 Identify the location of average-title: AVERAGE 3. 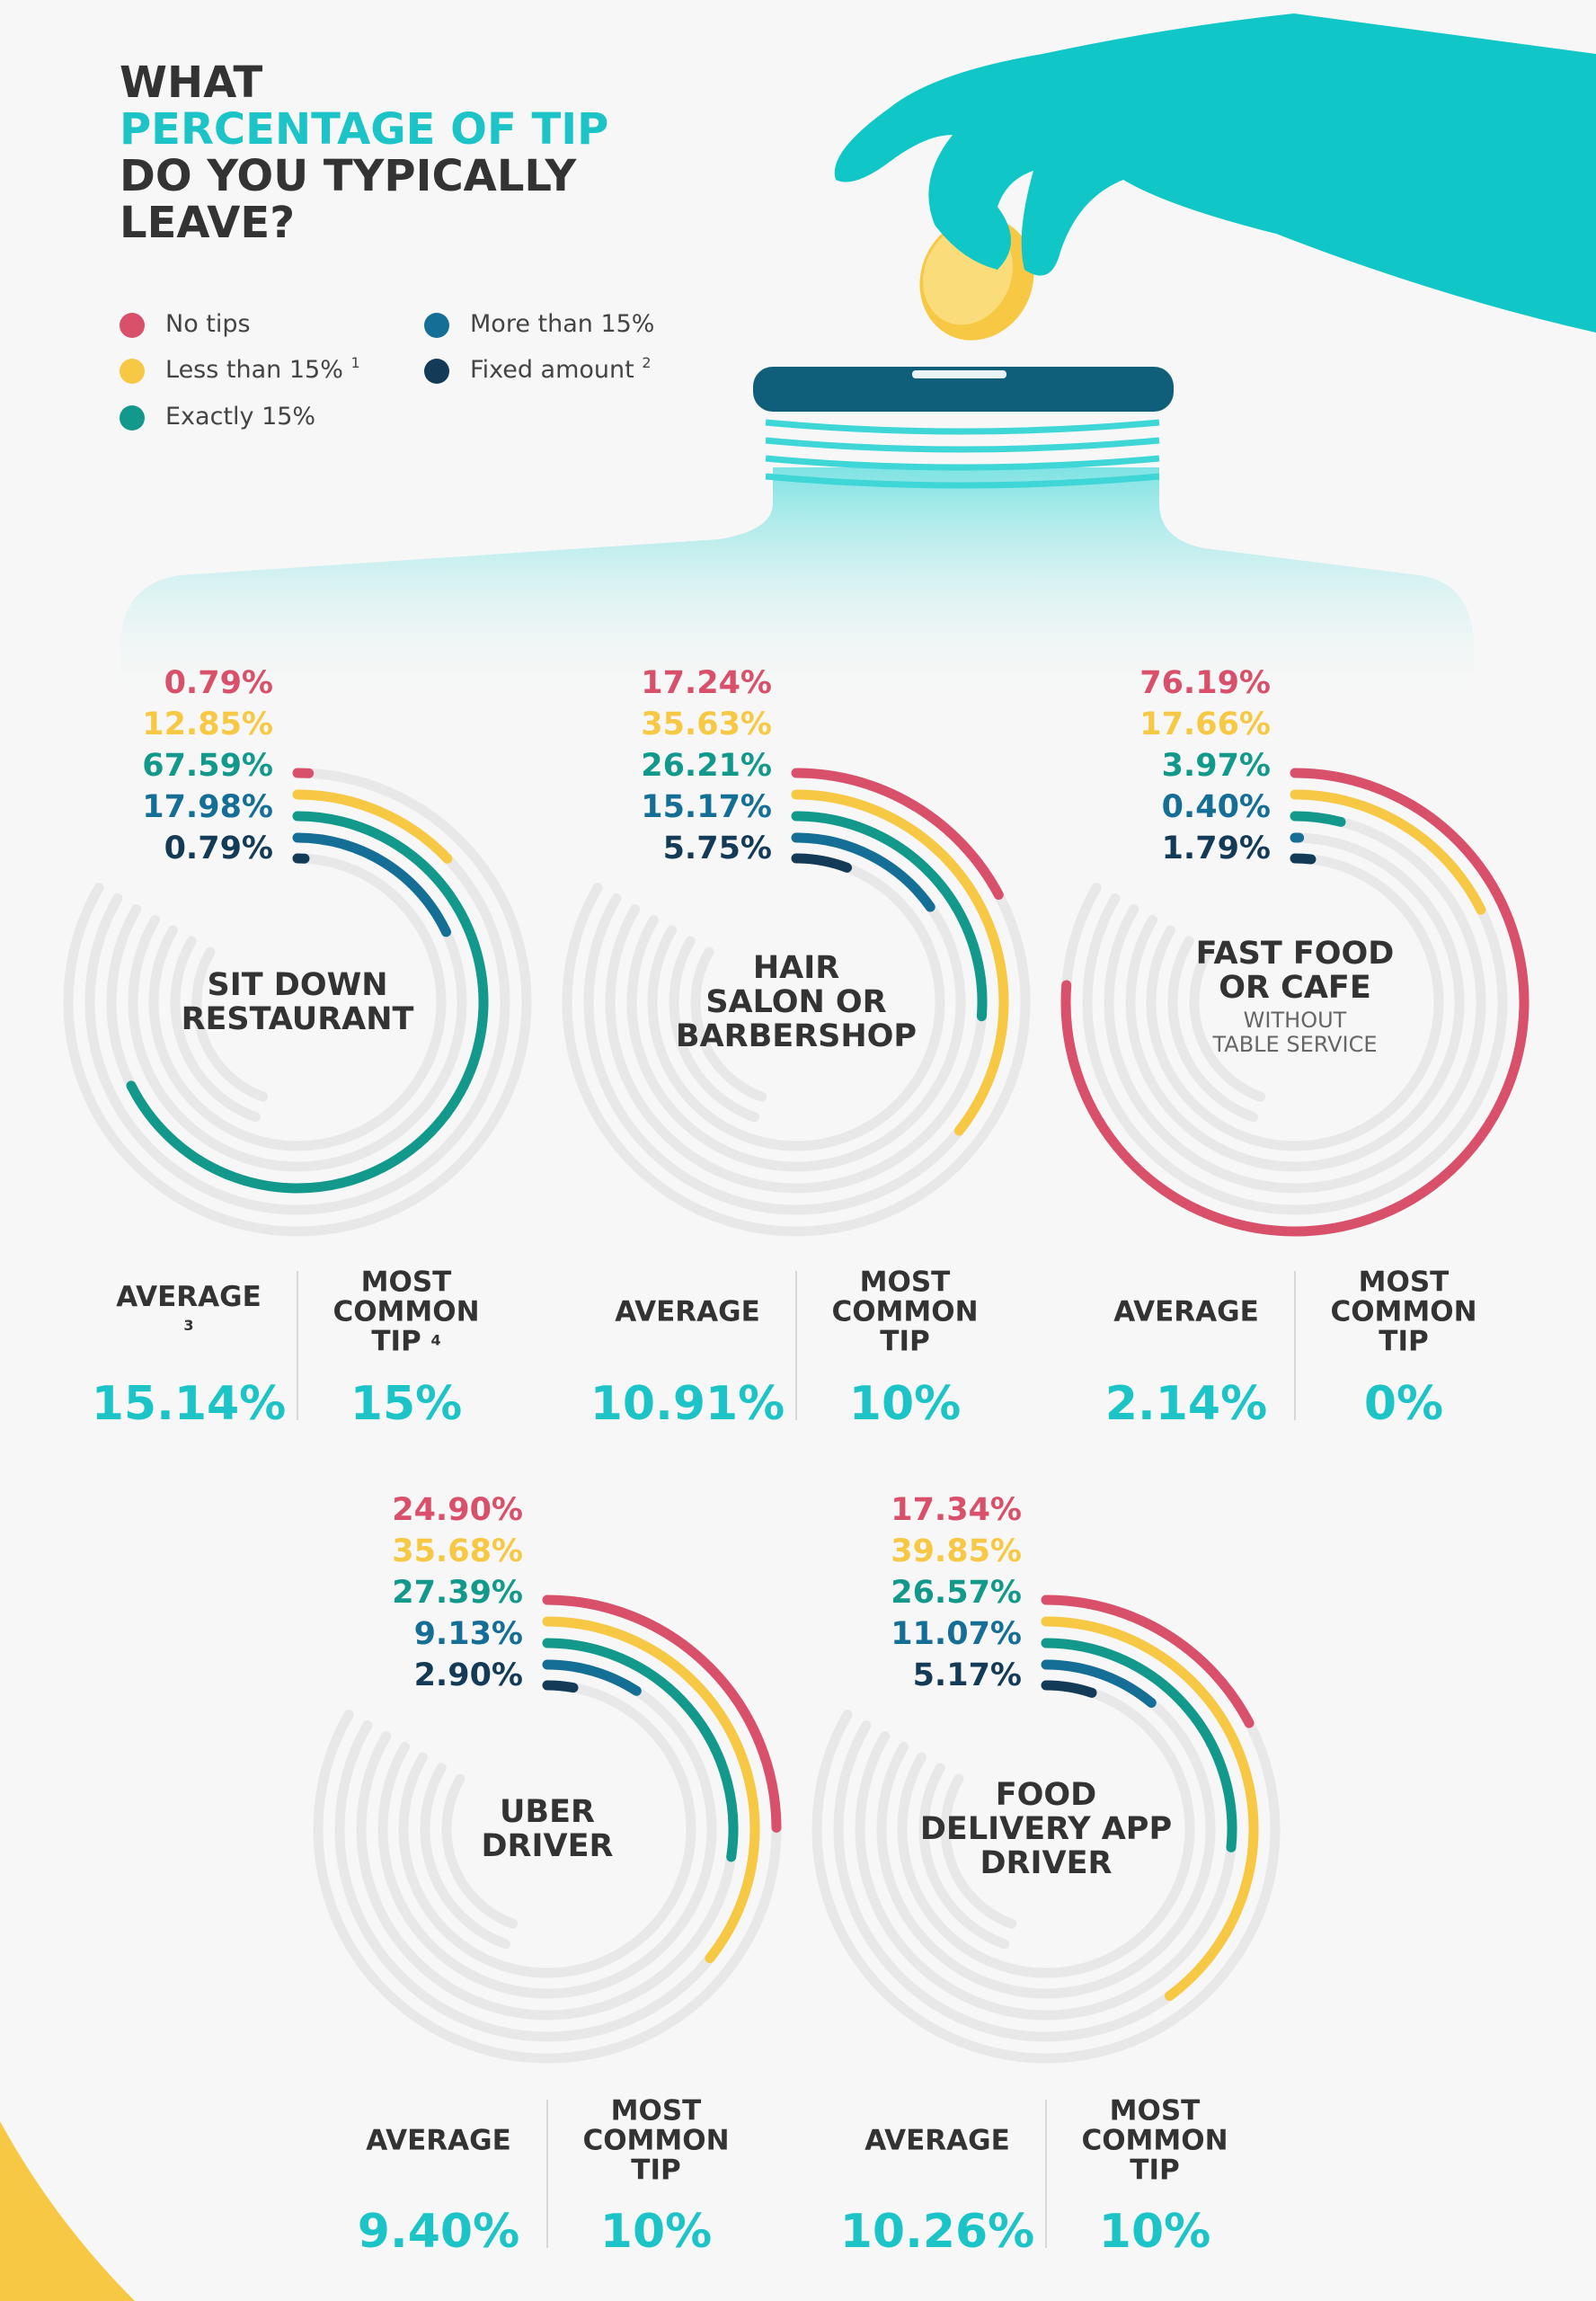
(189, 1308).